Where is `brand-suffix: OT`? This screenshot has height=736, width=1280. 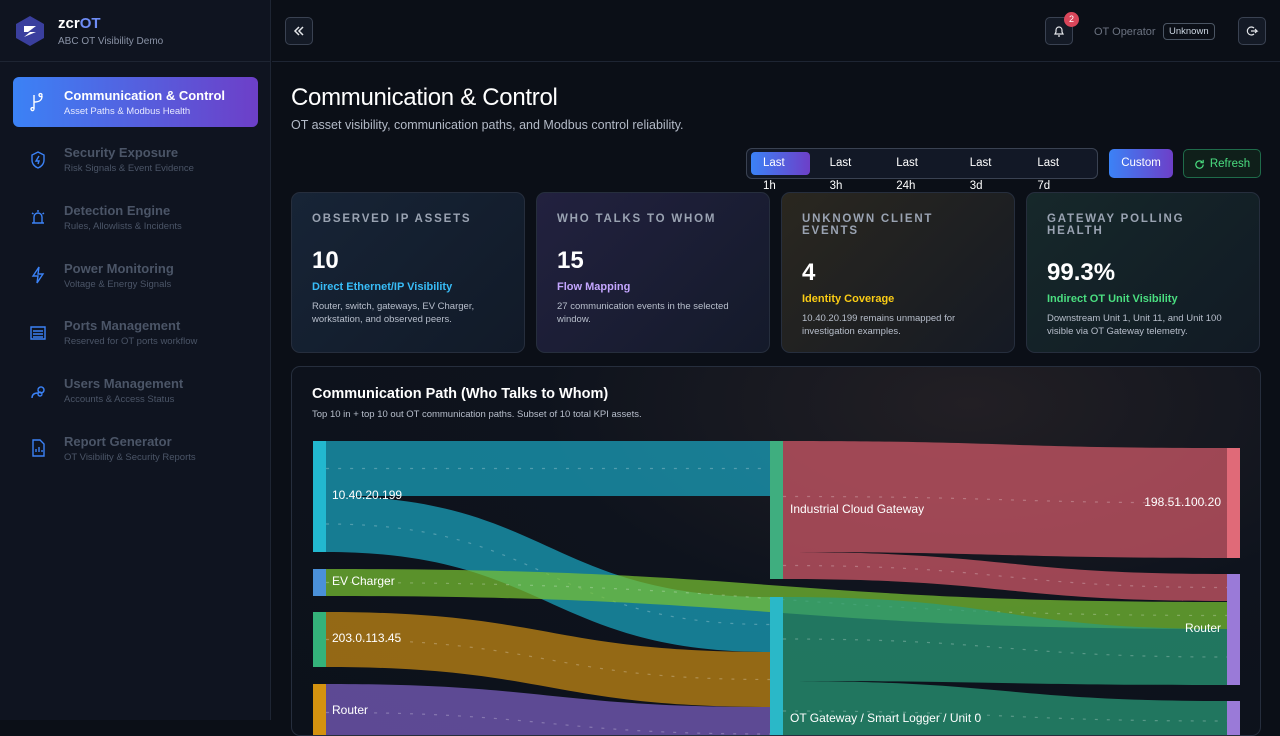
brand-suffix: OT is located at coordinates (90, 23).